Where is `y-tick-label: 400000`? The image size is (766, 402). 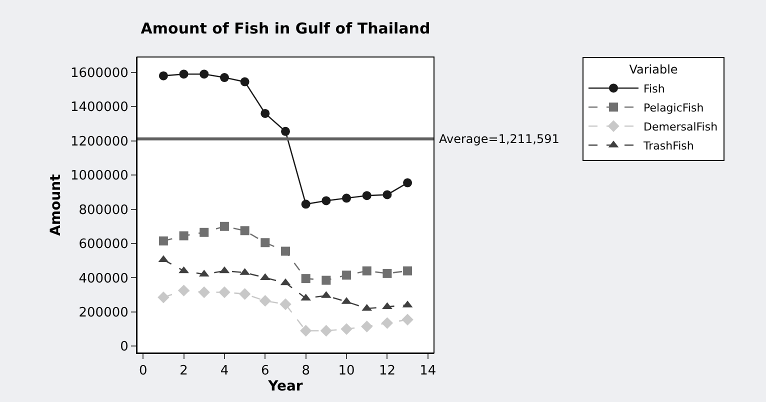
y-tick-label: 400000 is located at coordinates (103, 278).